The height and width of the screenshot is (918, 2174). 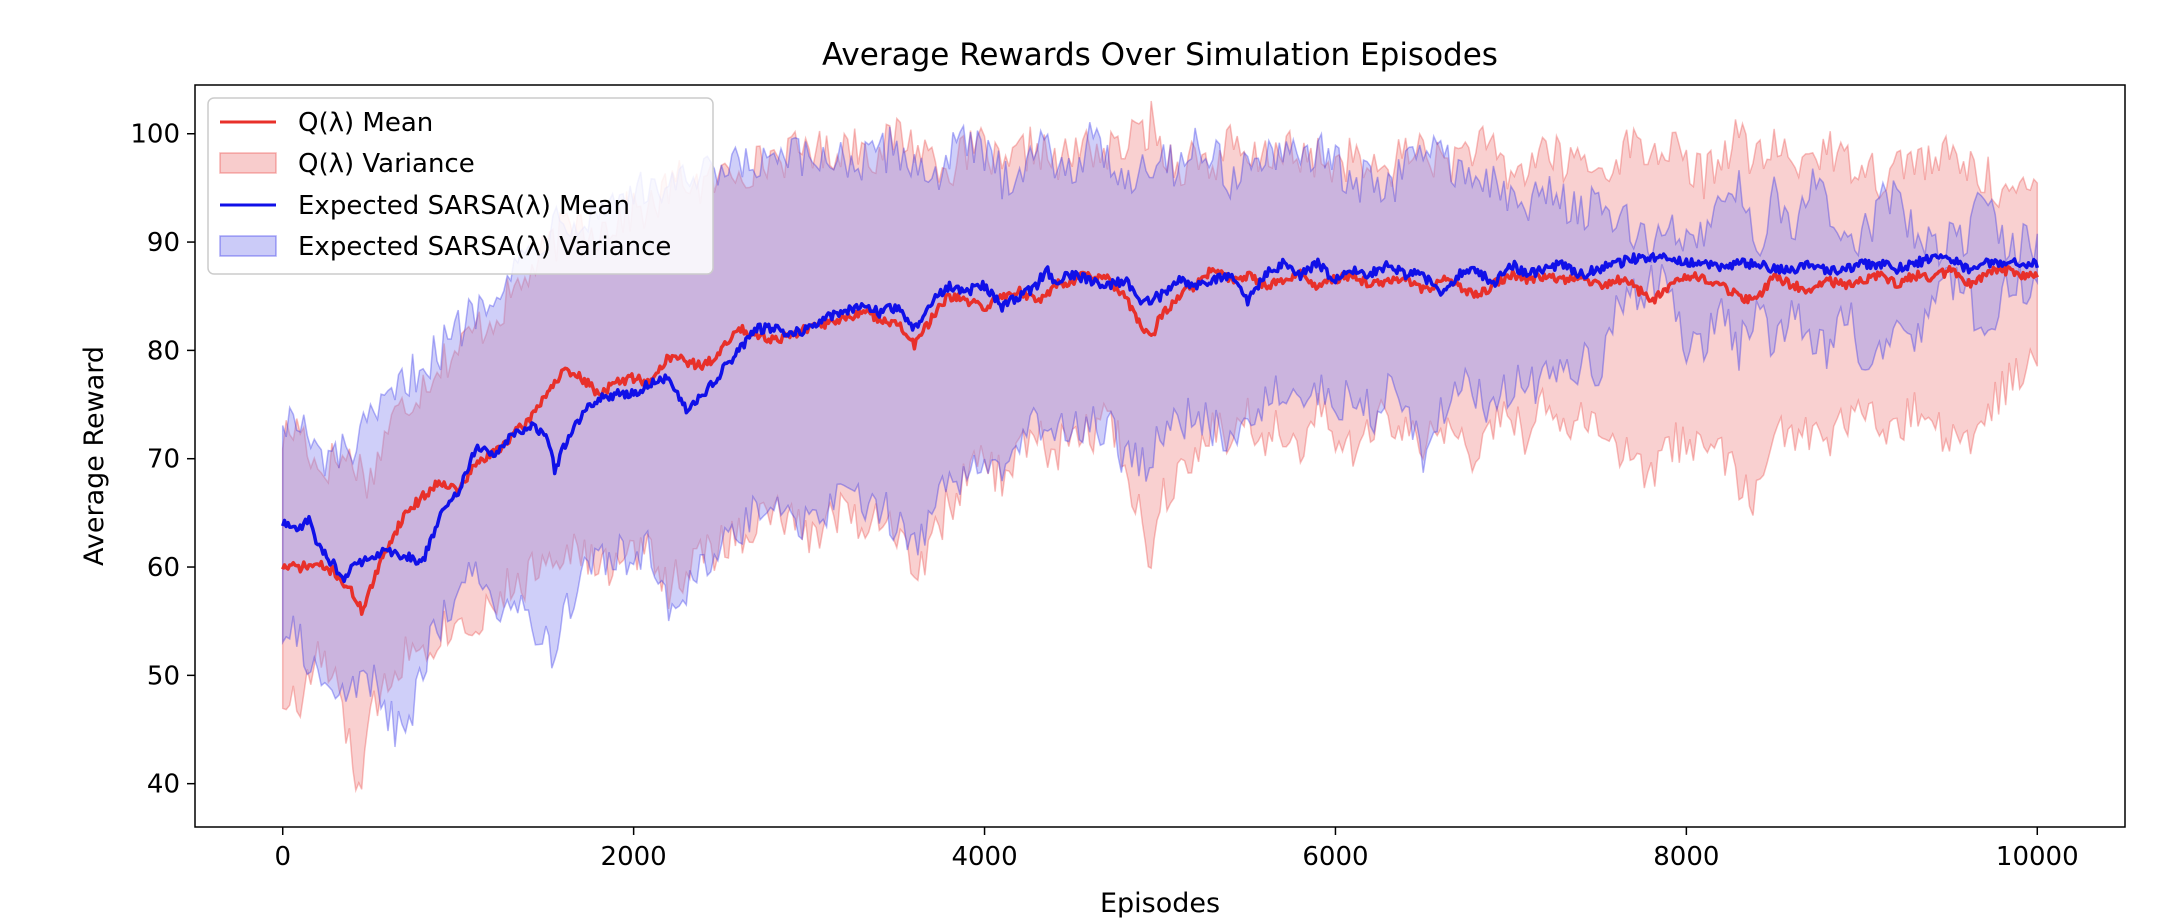 What do you see at coordinates (1335, 857) in the screenshot?
I see `x-tick-label: 6000` at bounding box center [1335, 857].